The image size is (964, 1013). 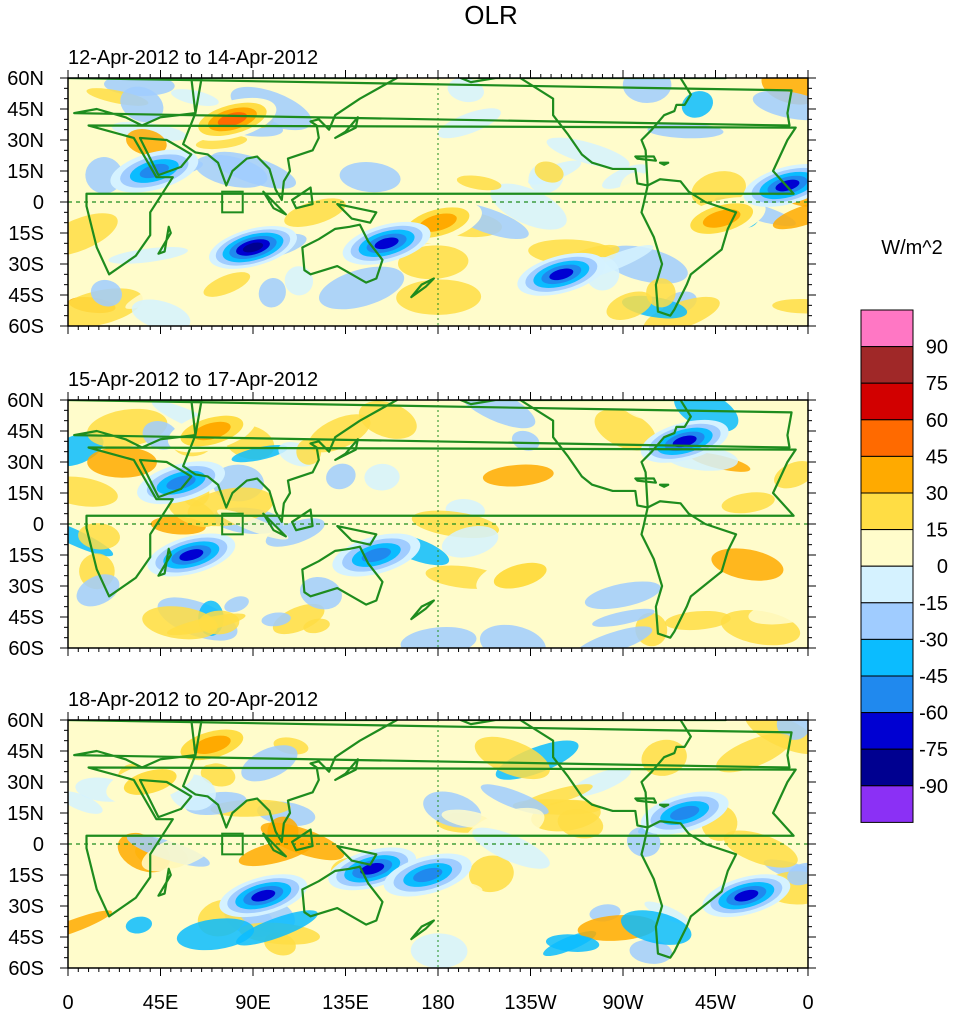 I want to click on colorbar: W/m^2 90 75 60 45 30 15 0 -15 -30 -45 -60 -75 -90, so click(x=904, y=530).